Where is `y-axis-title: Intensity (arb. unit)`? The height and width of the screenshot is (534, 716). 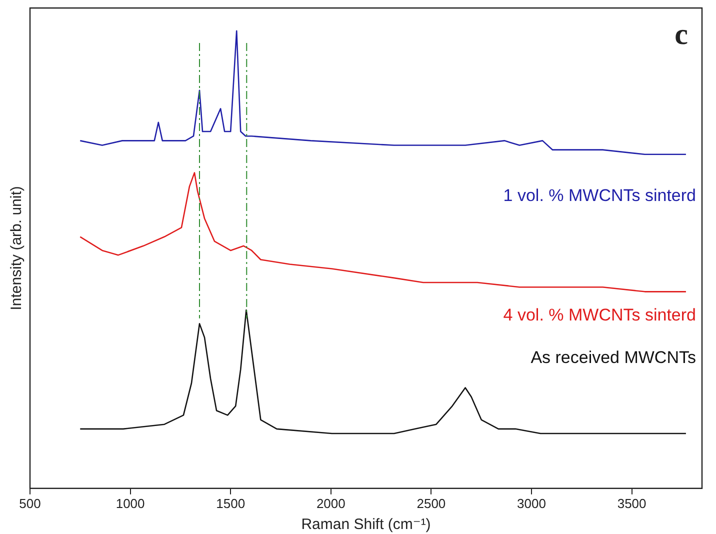
y-axis-title: Intensity (arb. unit) is located at coordinates (17, 248).